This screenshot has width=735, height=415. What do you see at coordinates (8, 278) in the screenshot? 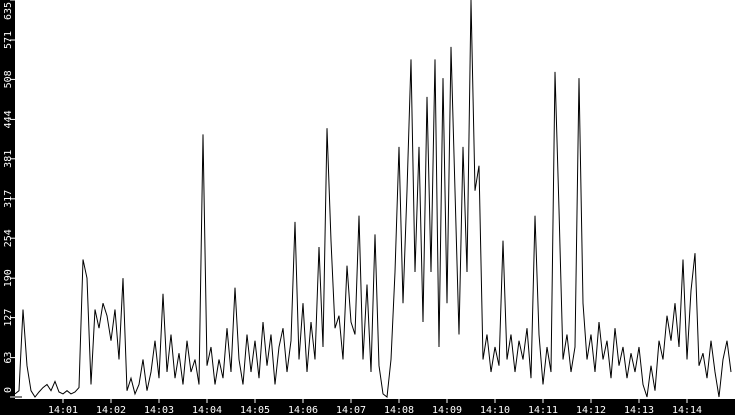
I see `y-tick-label: 190` at bounding box center [8, 278].